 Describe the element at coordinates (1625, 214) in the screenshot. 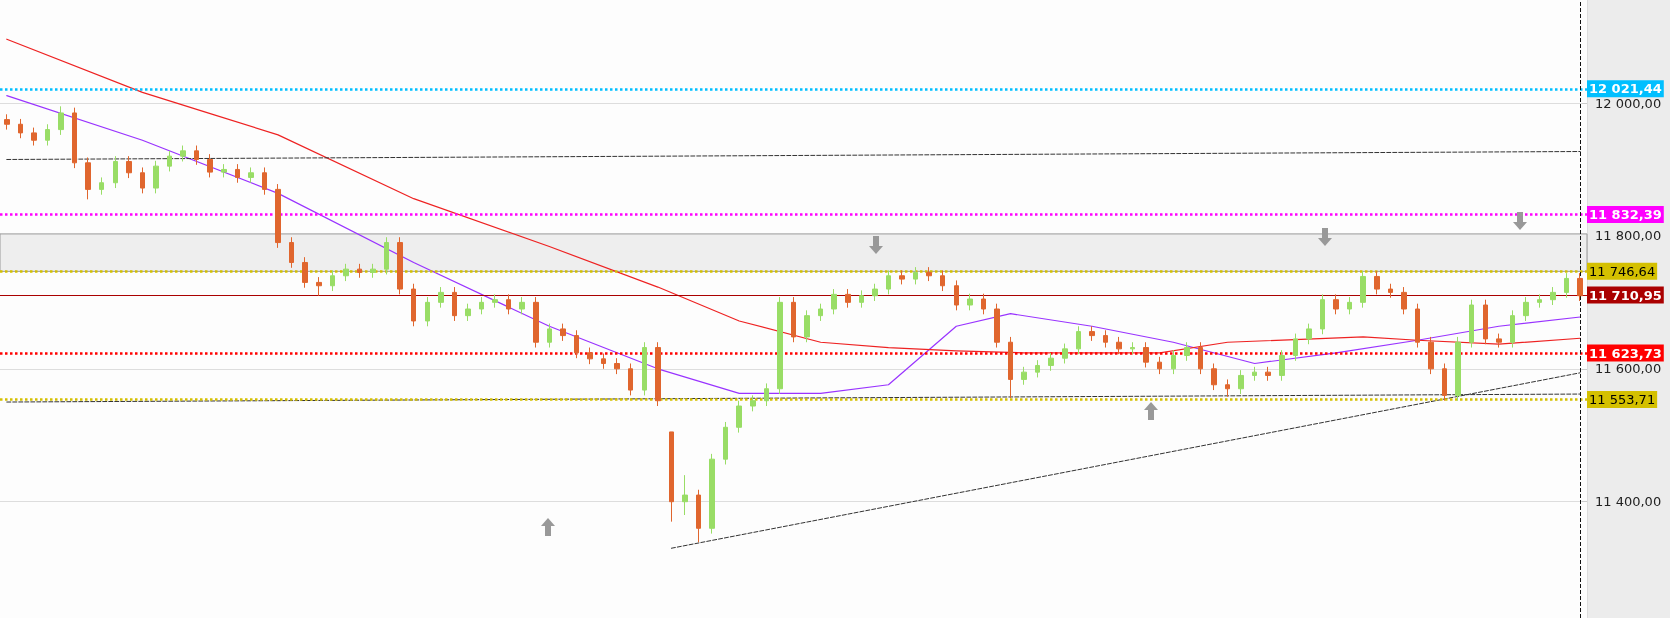

I see `ref-line-label: 11 832,39` at that location.